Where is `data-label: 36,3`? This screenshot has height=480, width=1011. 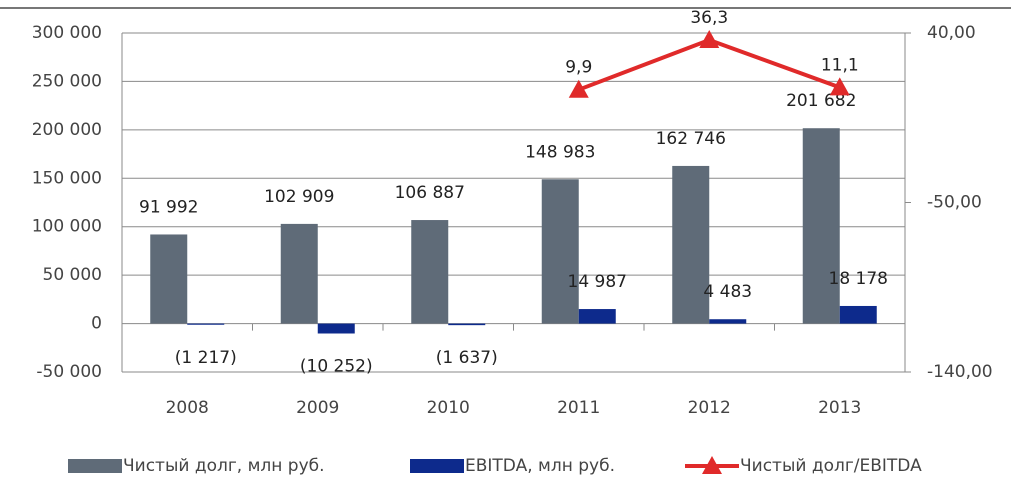 data-label: 36,3 is located at coordinates (709, 18).